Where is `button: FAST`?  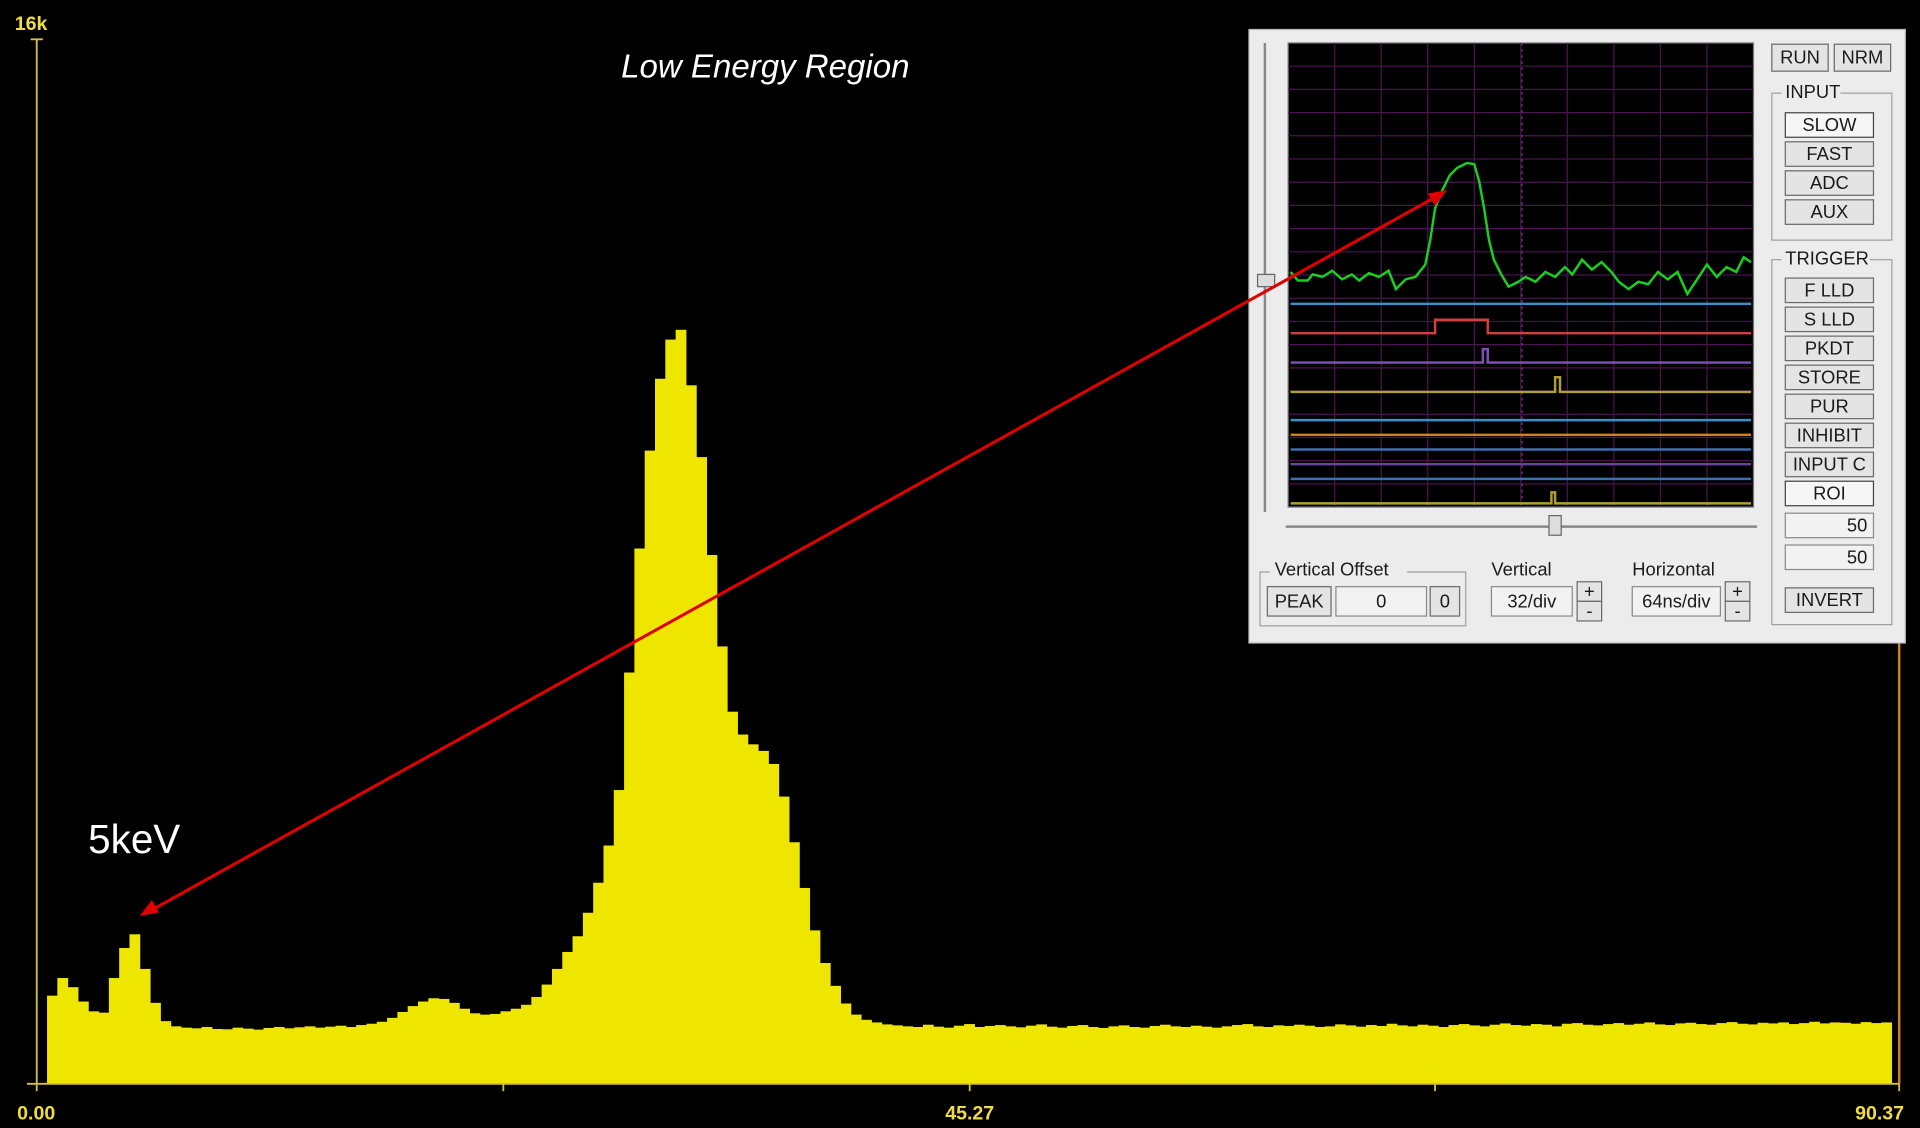 button: FAST is located at coordinates (1829, 153).